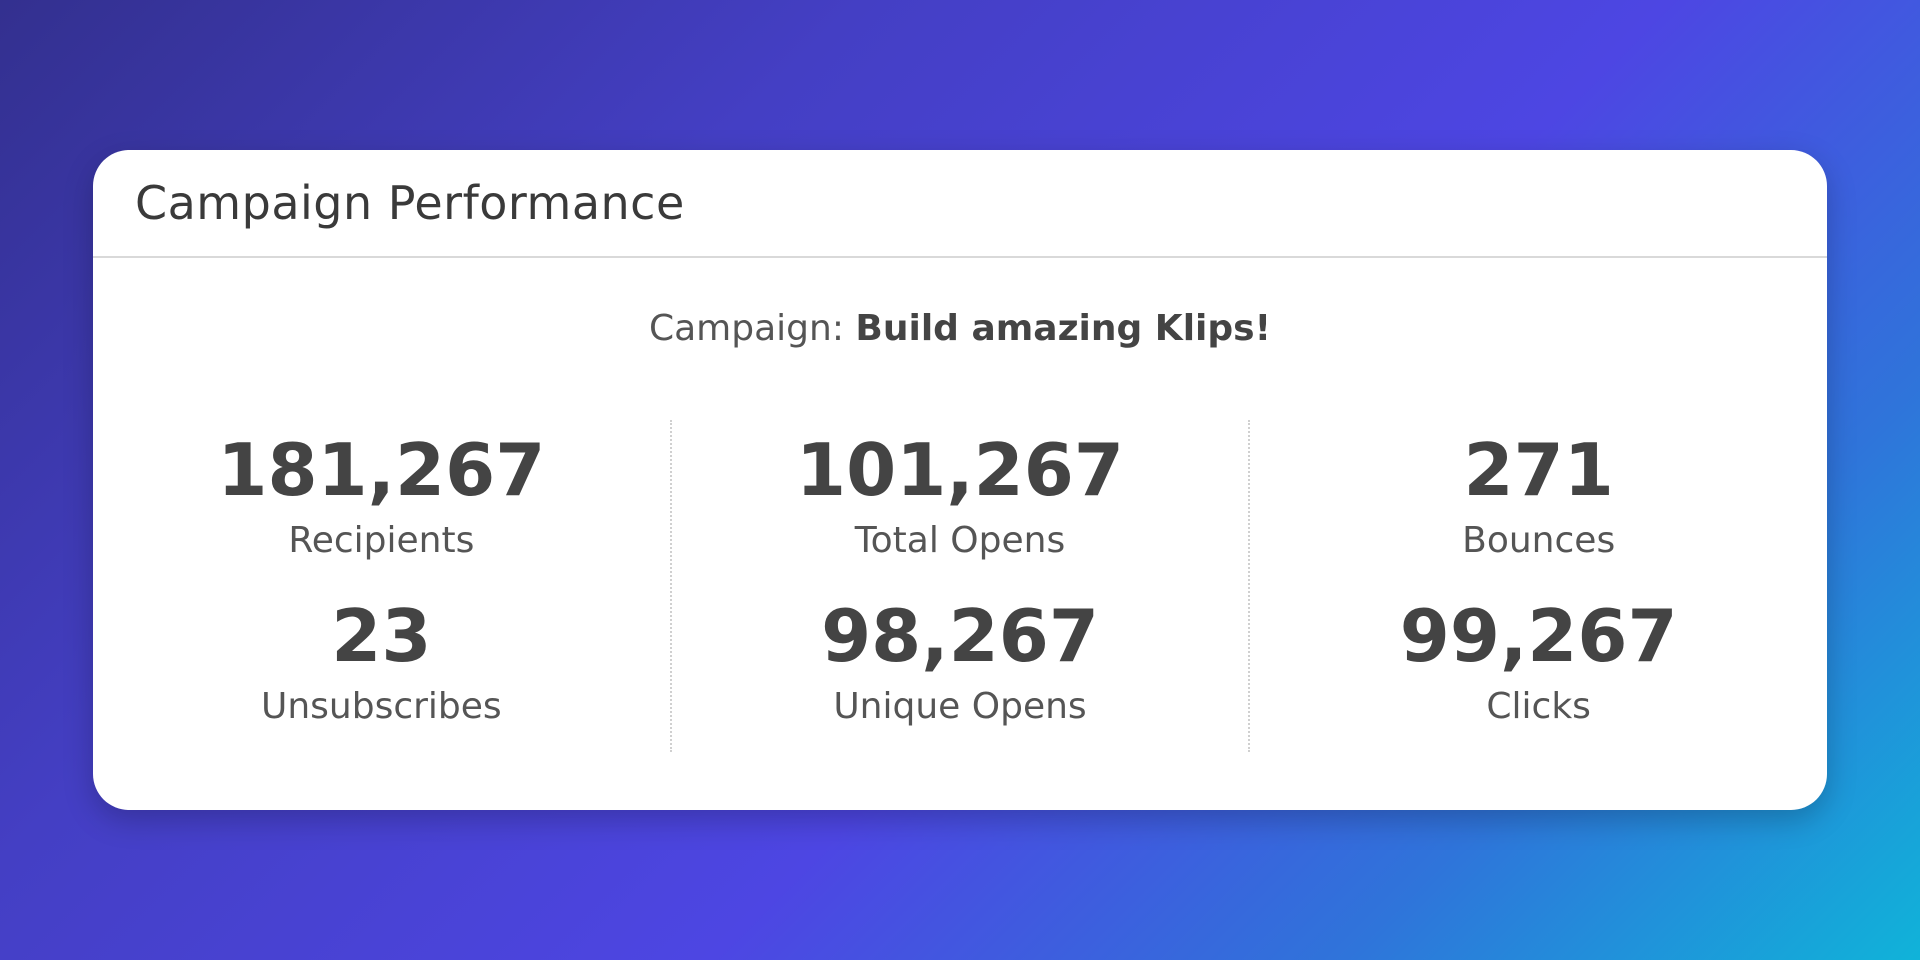 The image size is (1920, 960). I want to click on stat-label: Total Opens, so click(960, 540).